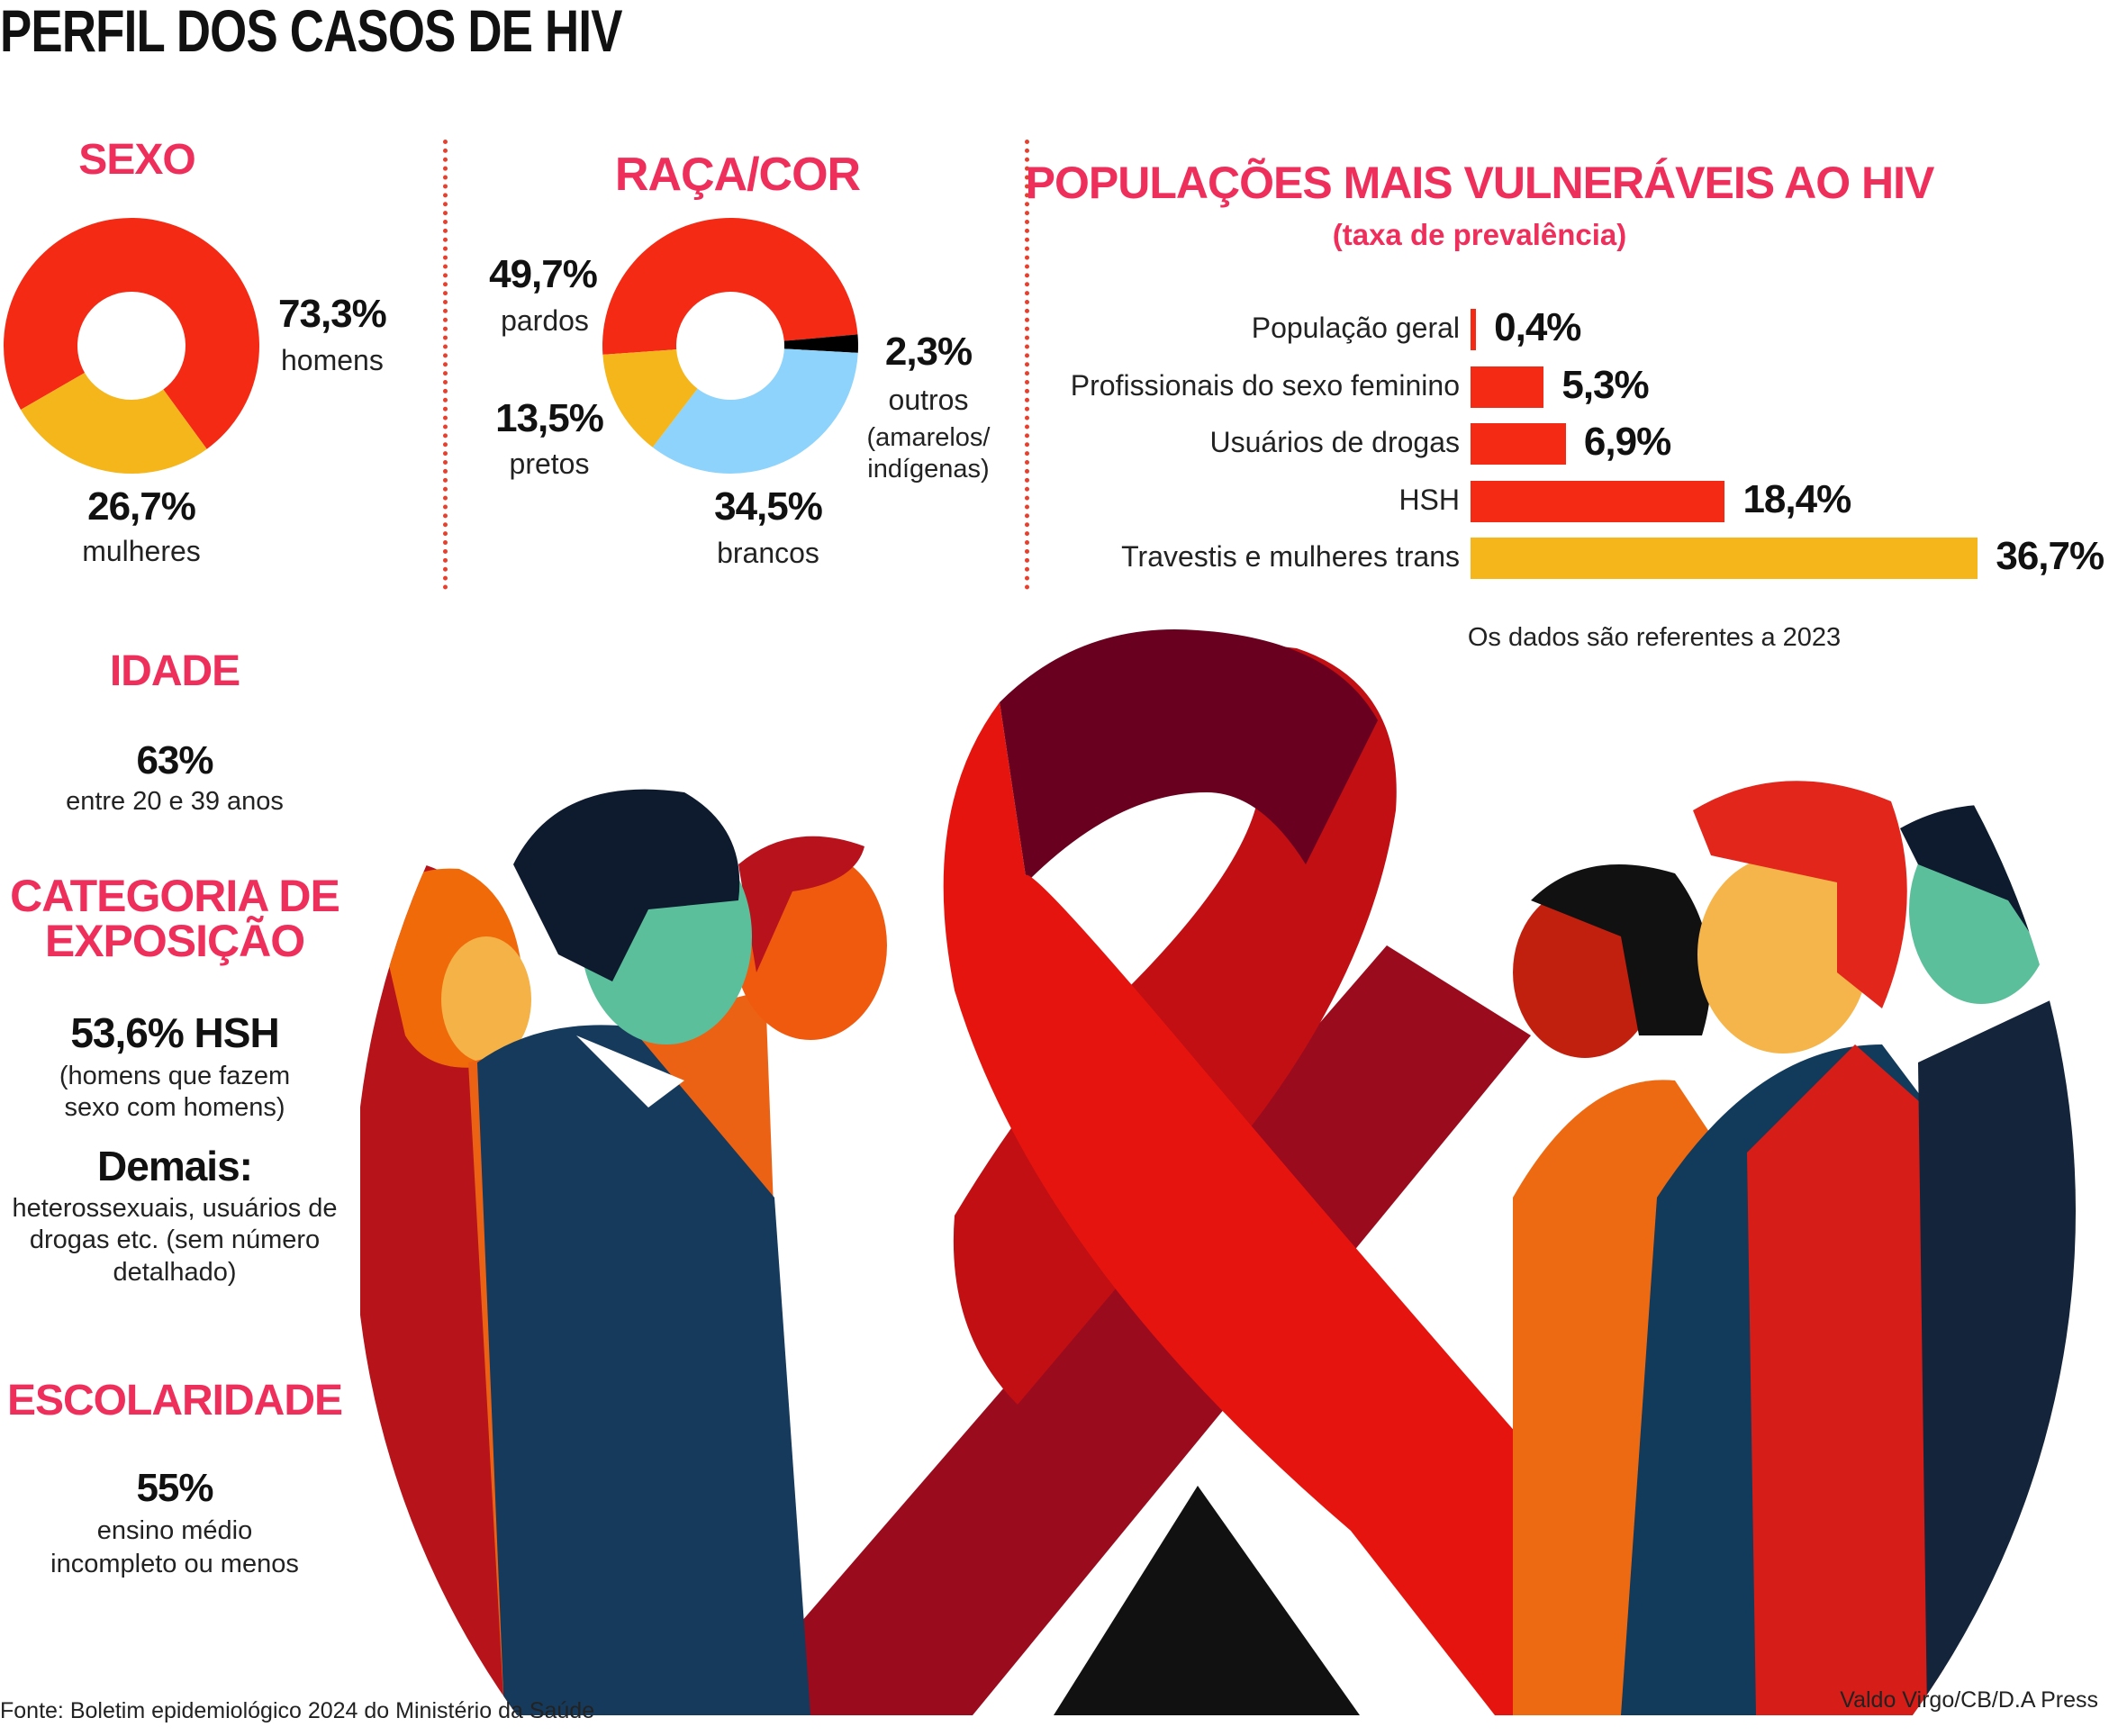  I want to click on escolaridade-value: 55%, so click(174, 1488).